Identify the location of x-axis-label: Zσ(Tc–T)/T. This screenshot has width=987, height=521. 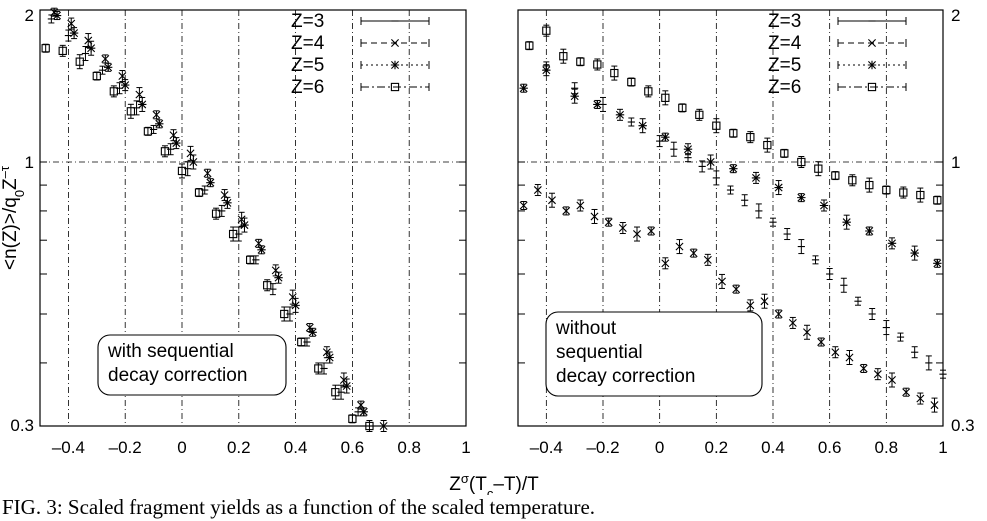
(494, 483).